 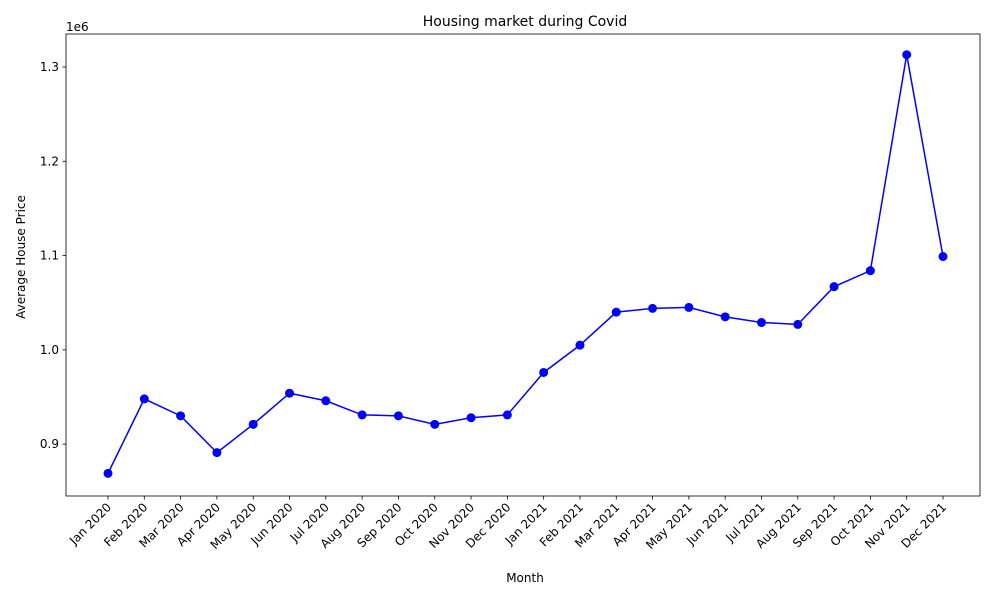 What do you see at coordinates (525, 578) in the screenshot?
I see `x-axis-label: Month` at bounding box center [525, 578].